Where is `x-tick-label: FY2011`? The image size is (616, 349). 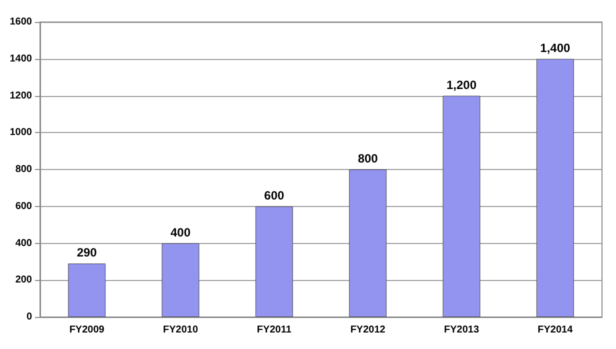 x-tick-label: FY2011 is located at coordinates (274, 330).